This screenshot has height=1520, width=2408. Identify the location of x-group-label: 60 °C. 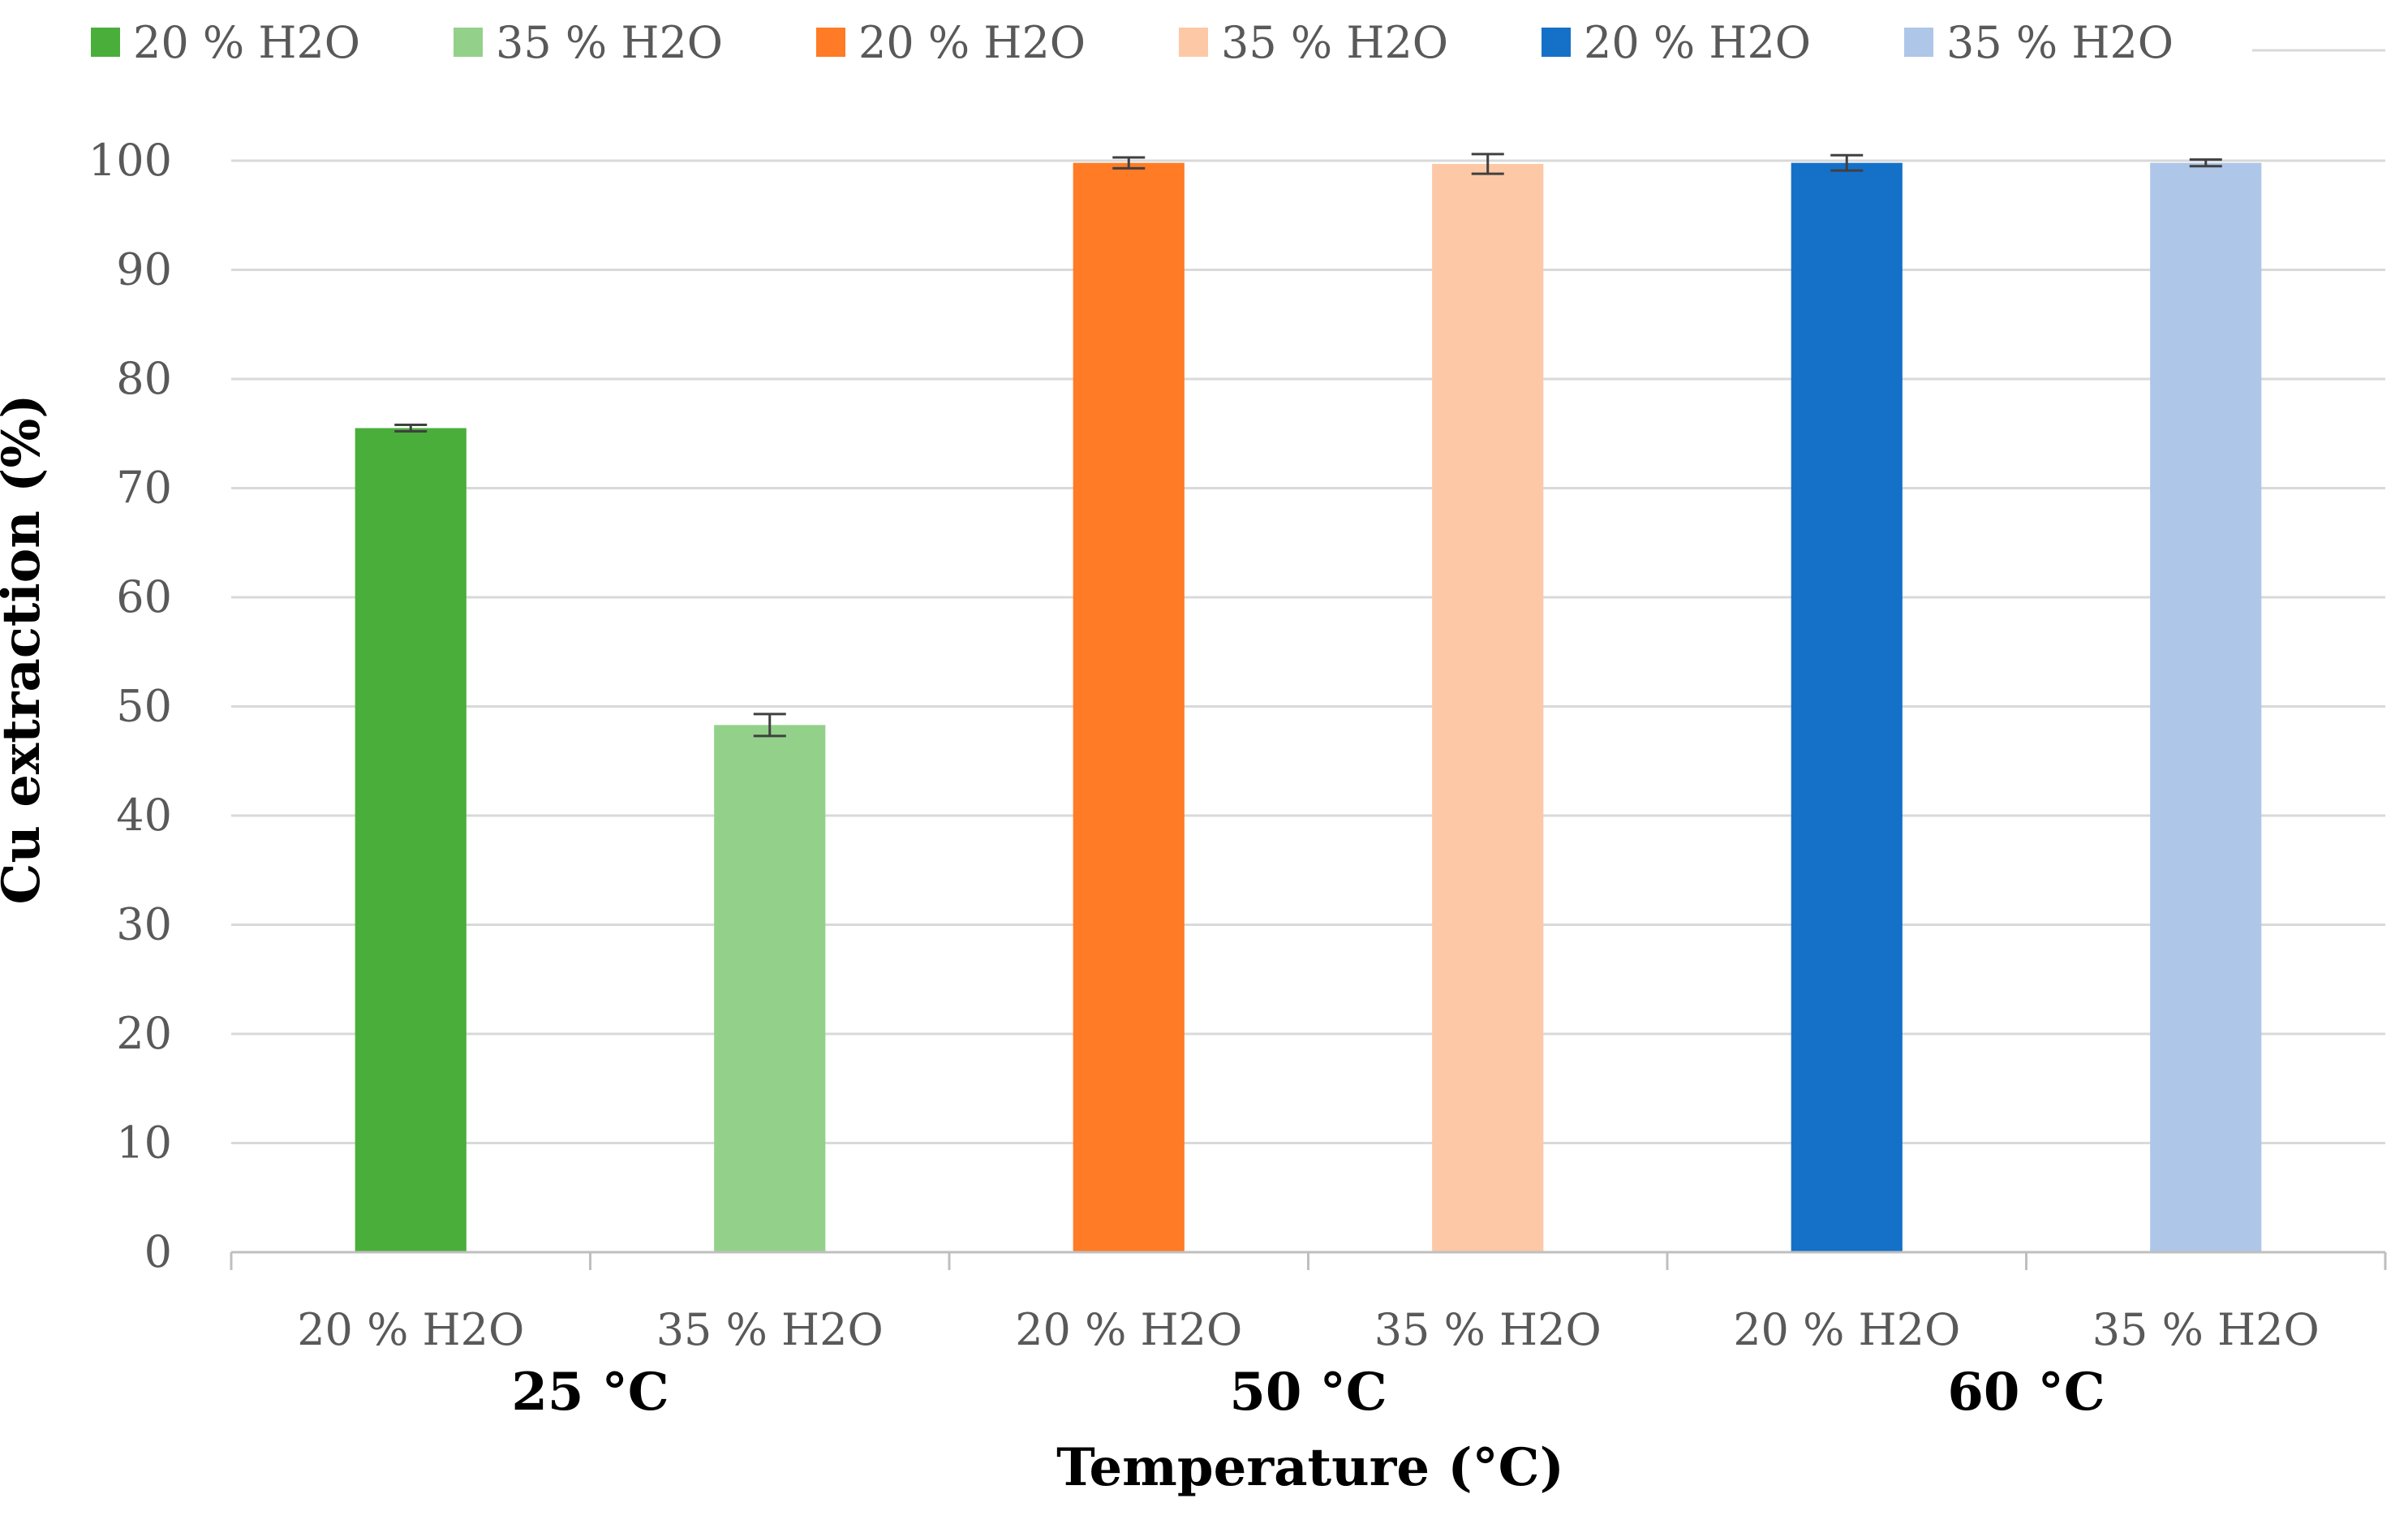
(2026, 1392).